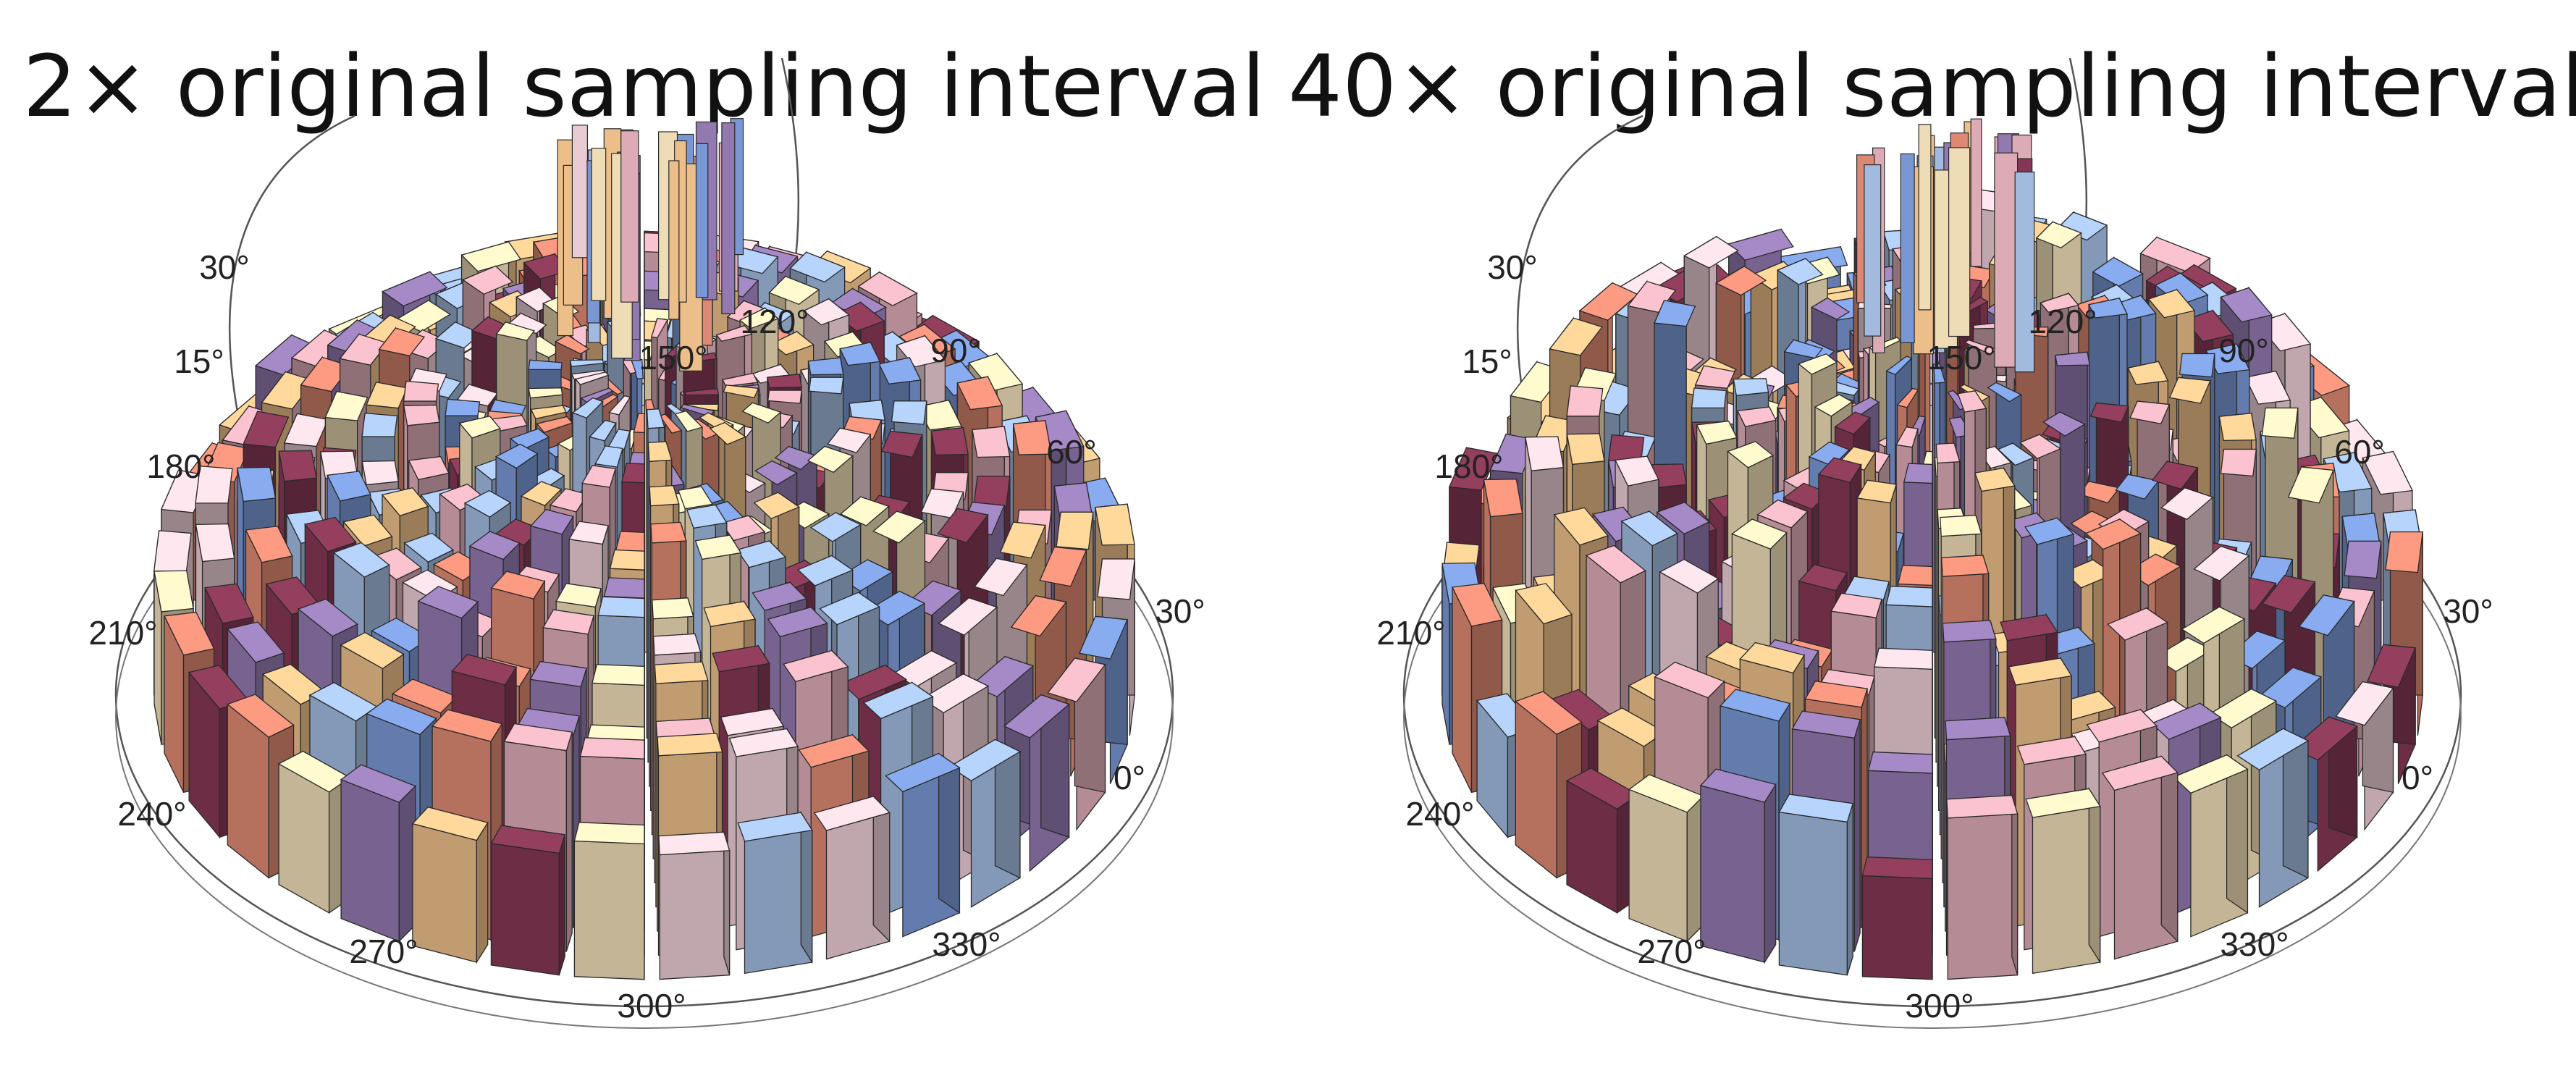  What do you see at coordinates (1579, 268) in the screenshot?
I see `elevation-arc` at bounding box center [1579, 268].